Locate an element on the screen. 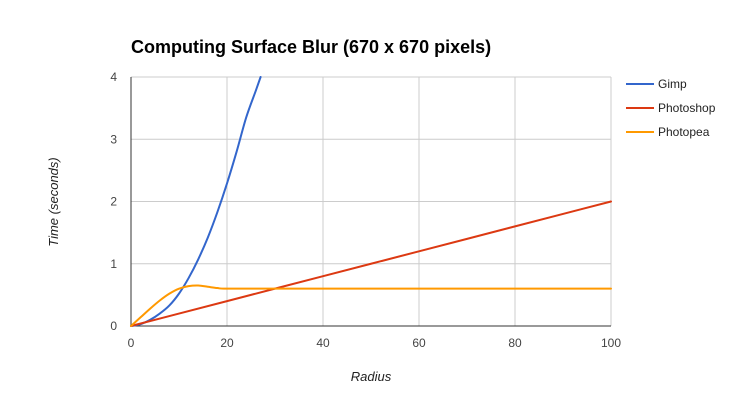 The width and height of the screenshot is (742, 404). x-tick-label: 20 is located at coordinates (227, 343).